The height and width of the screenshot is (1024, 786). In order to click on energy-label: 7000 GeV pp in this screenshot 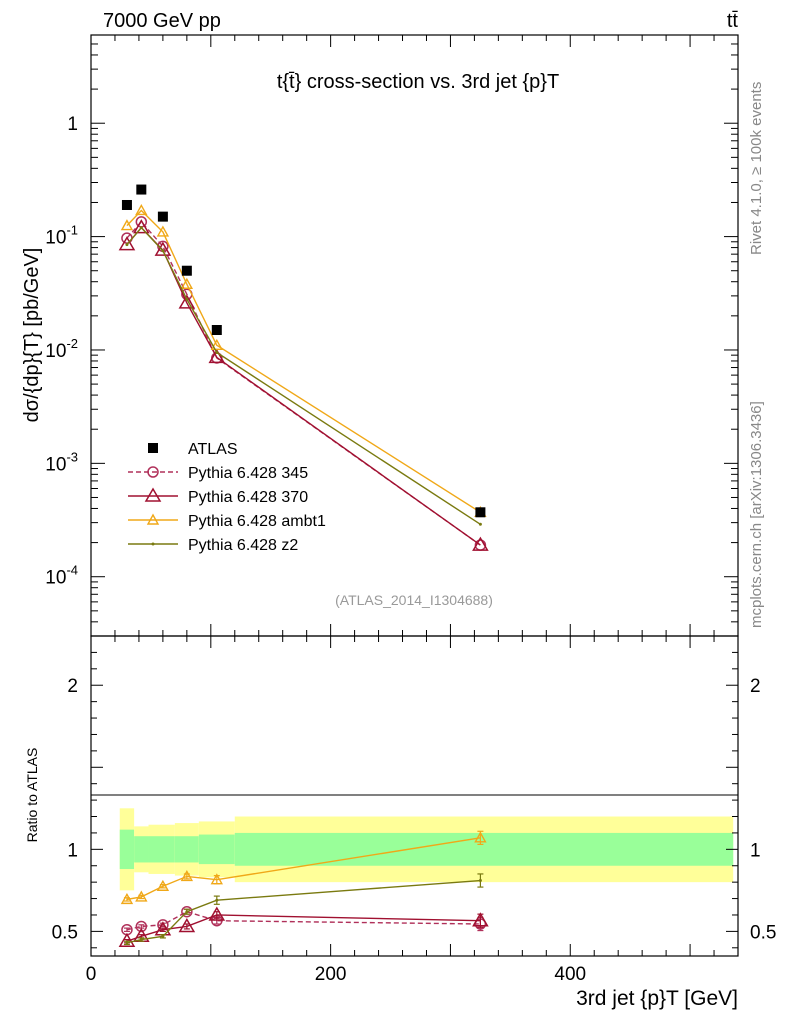, I will do `click(162, 21)`.